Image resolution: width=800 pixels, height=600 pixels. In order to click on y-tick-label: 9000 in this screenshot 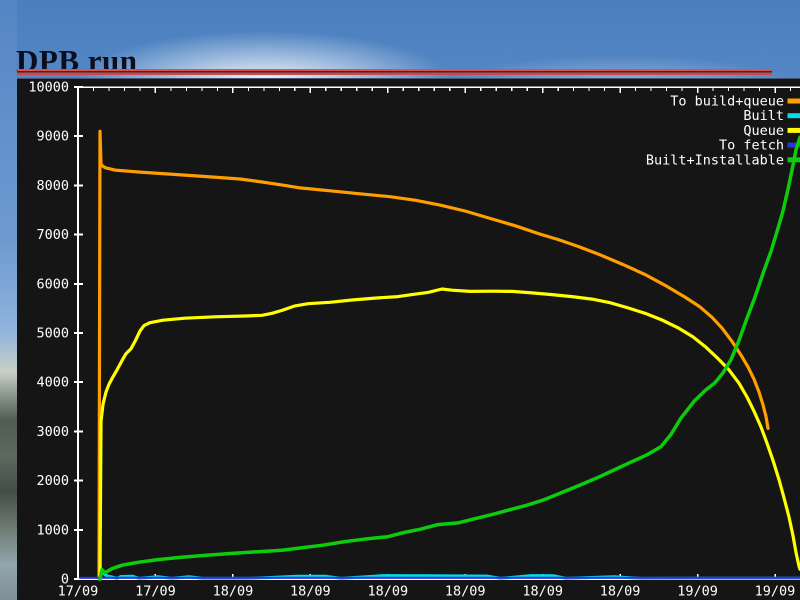, I will do `click(52, 137)`.